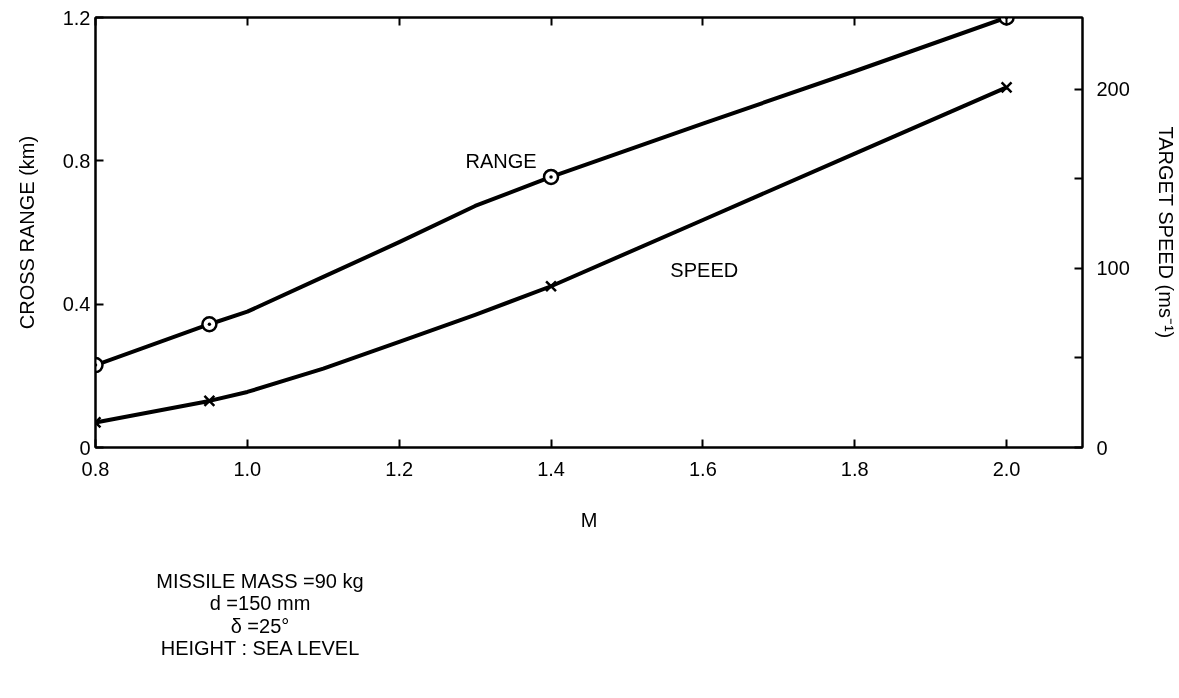  I want to click on y-tick-label: 0.4, so click(76, 304).